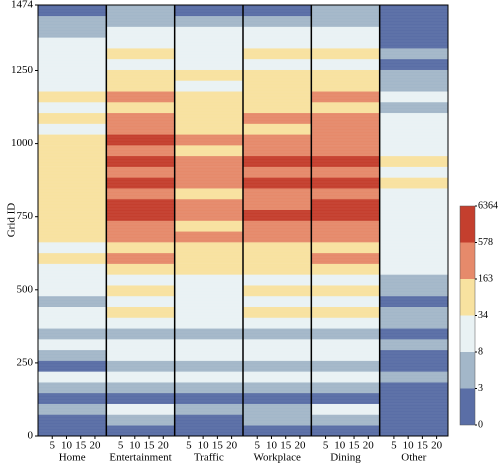 Image resolution: width=500 pixels, height=463 pixels. What do you see at coordinates (25, 362) in the screenshot?
I see `y-tick-label: 250` at bounding box center [25, 362].